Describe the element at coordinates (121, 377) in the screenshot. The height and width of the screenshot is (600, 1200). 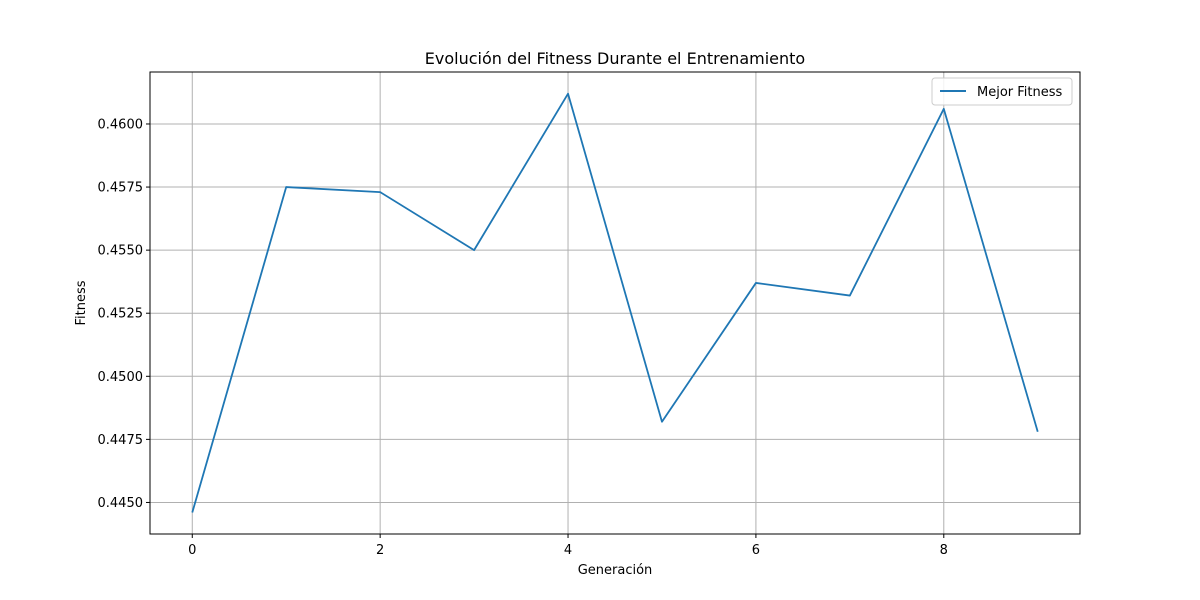
I see `y-tick-label: 0.4500` at that location.